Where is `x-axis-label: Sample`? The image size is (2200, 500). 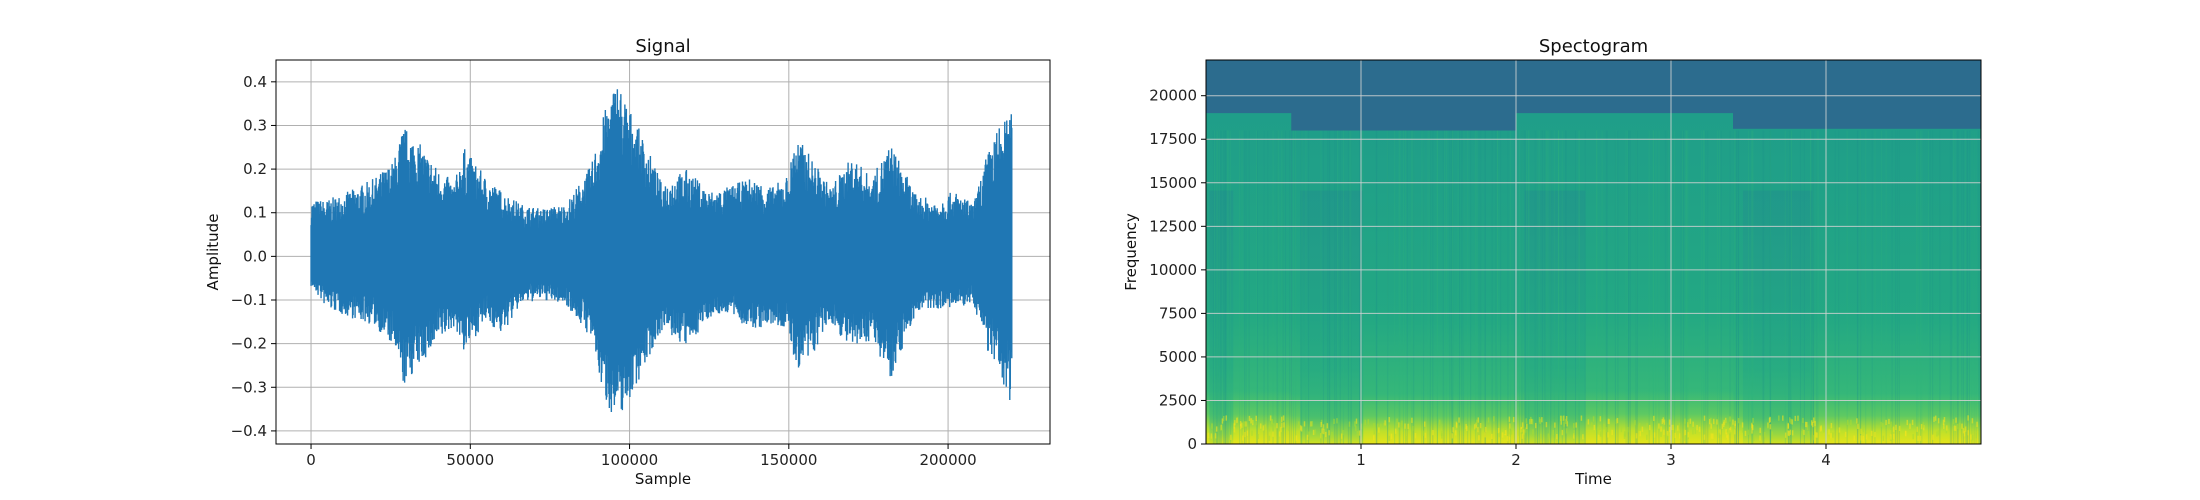 x-axis-label: Sample is located at coordinates (663, 479).